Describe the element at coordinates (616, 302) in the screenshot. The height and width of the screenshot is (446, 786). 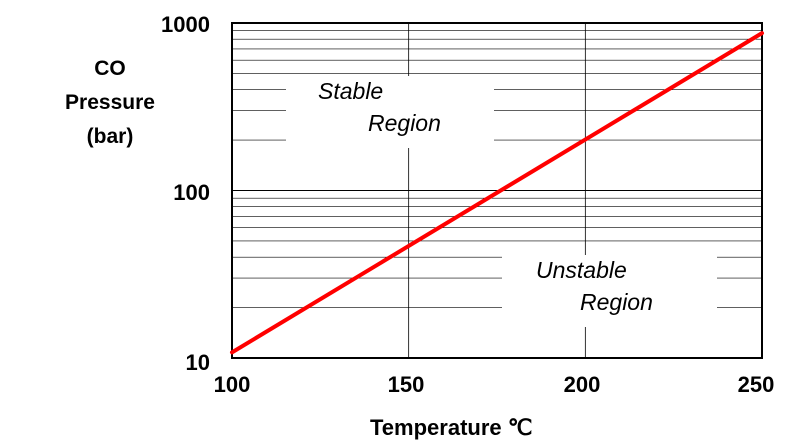
I see `unstable-region-line: Region` at that location.